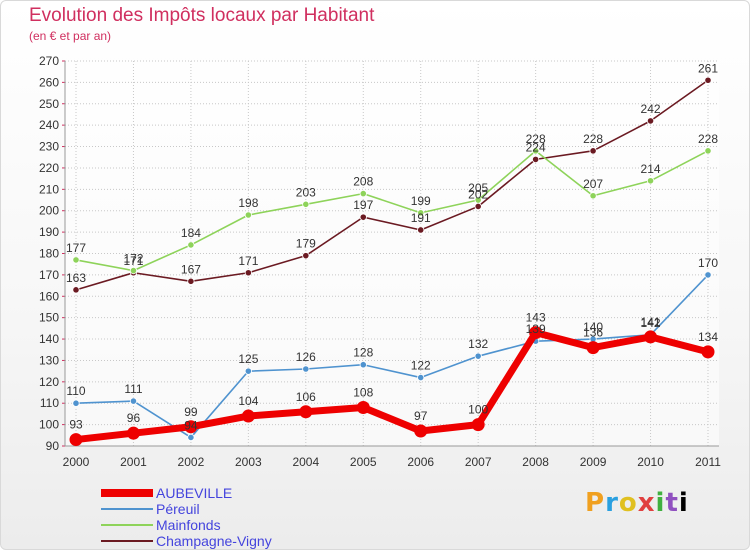  I want to click on data-label-p-reuil: 94, so click(191, 425).